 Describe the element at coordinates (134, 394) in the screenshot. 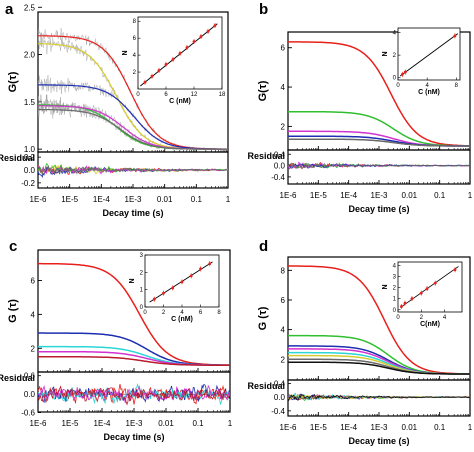

I see `series-3-residual` at that location.